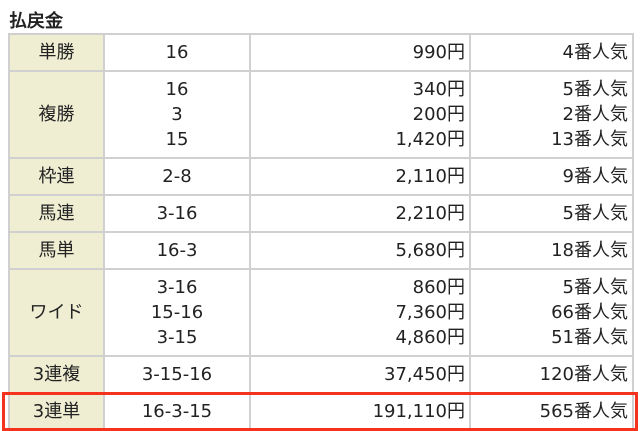  I want to click on payout: 37,450円, so click(360, 374).